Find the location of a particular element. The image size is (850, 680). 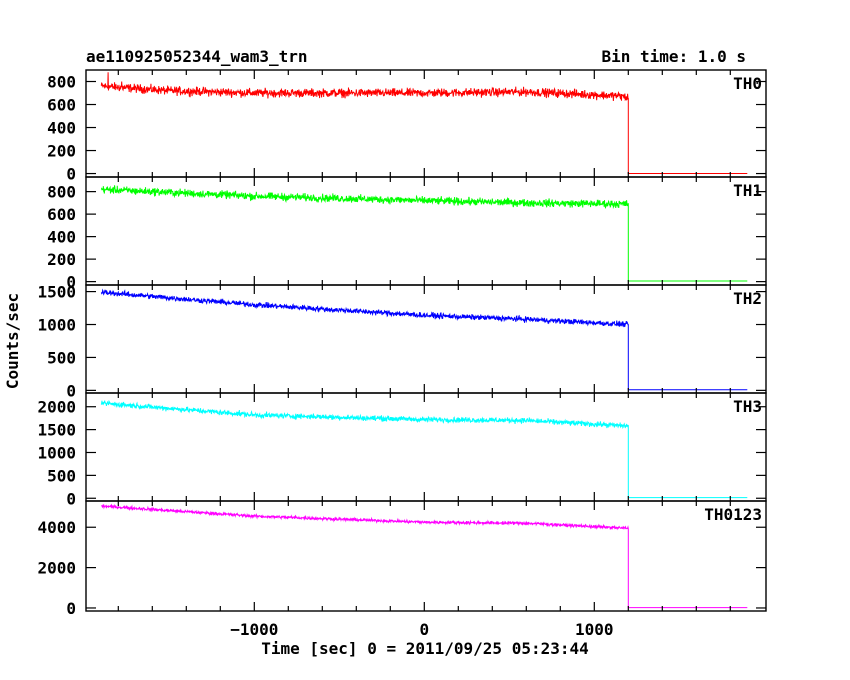

bin-time-label: Bin time: 1.0 s is located at coordinates (674, 56).